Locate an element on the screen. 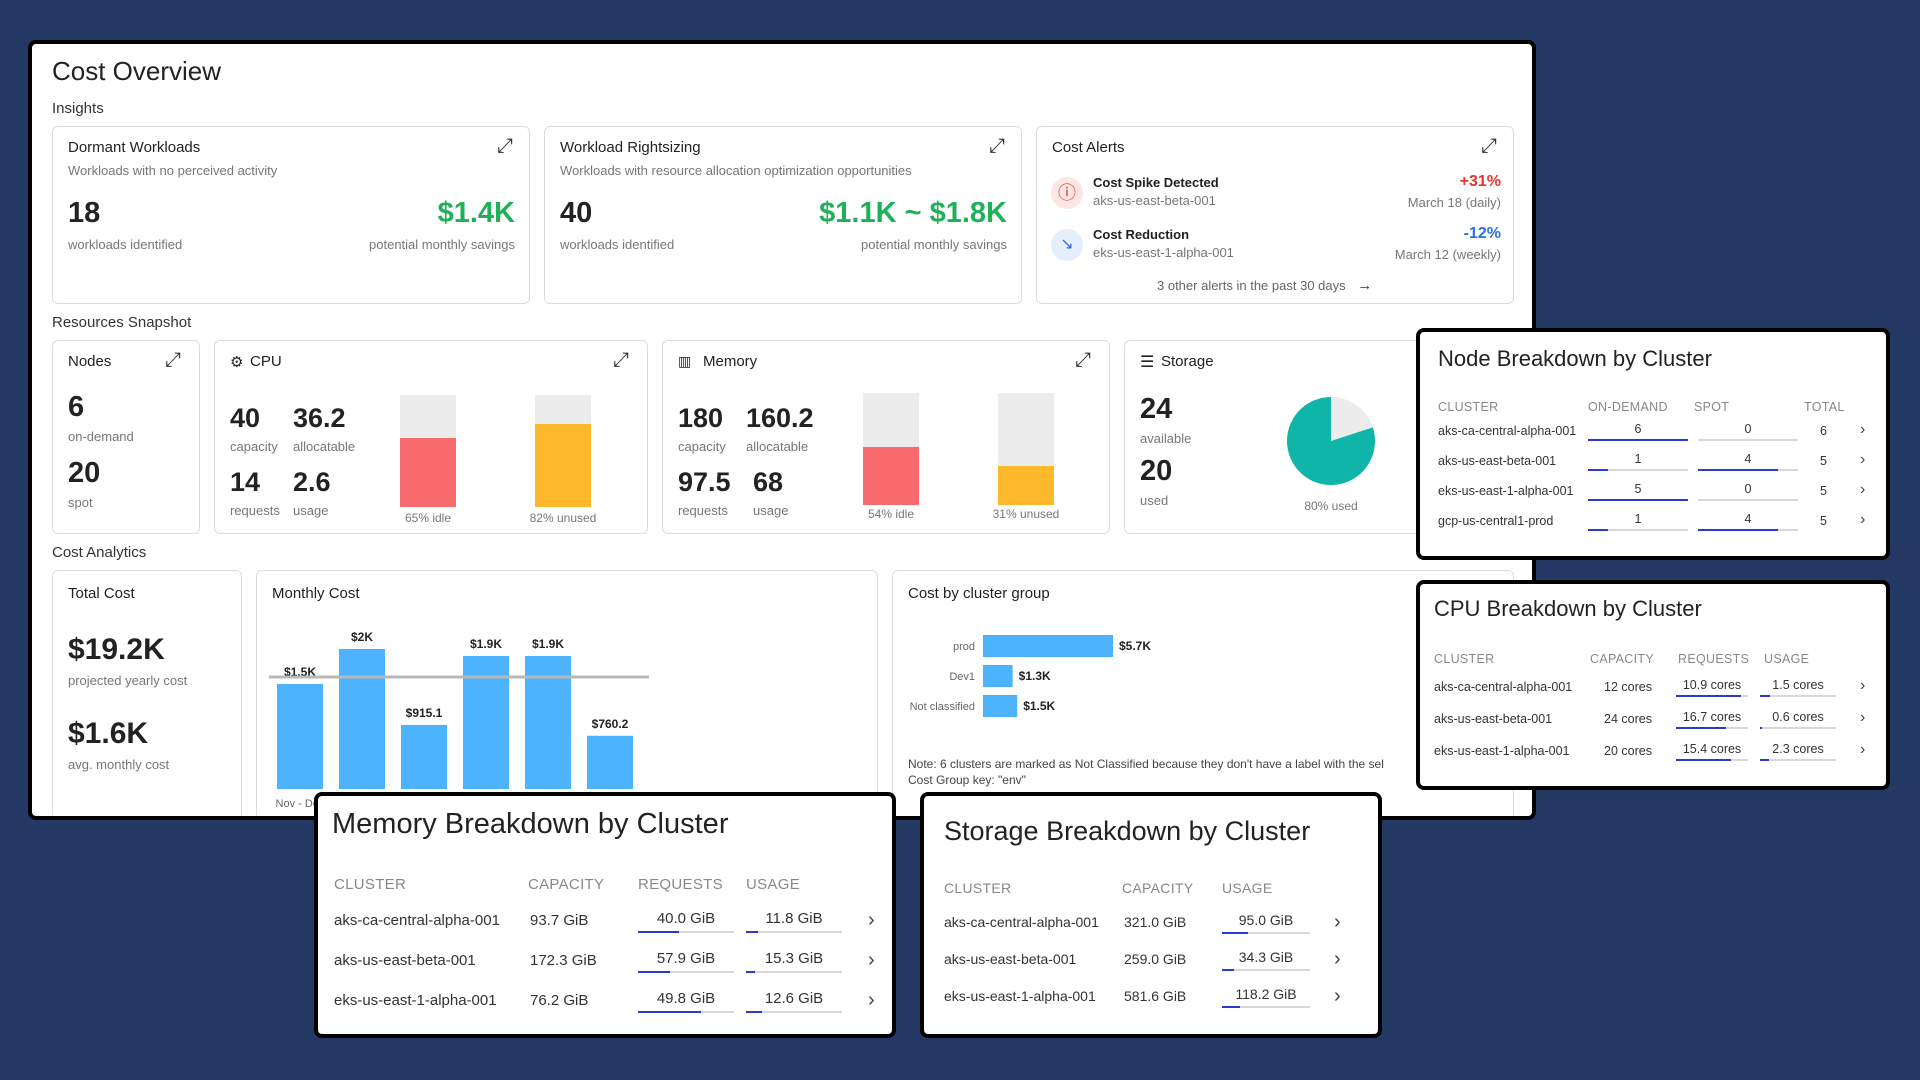 Image resolution: width=1920 pixels, height=1080 pixels. tick-label-0: Nov - Dec is located at coordinates (300, 804).